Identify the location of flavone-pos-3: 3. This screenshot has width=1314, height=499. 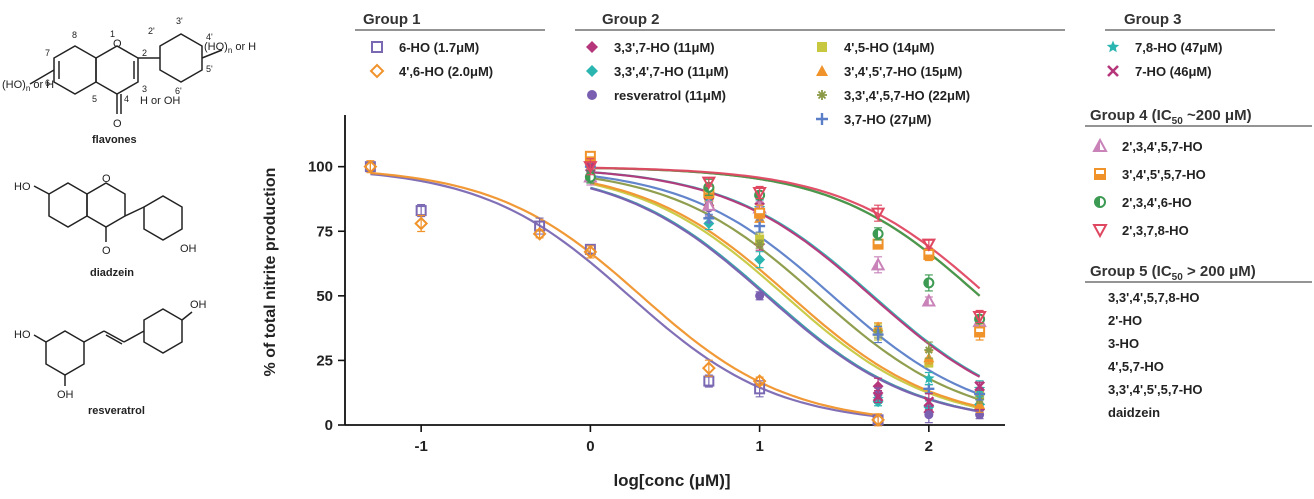
(144, 89).